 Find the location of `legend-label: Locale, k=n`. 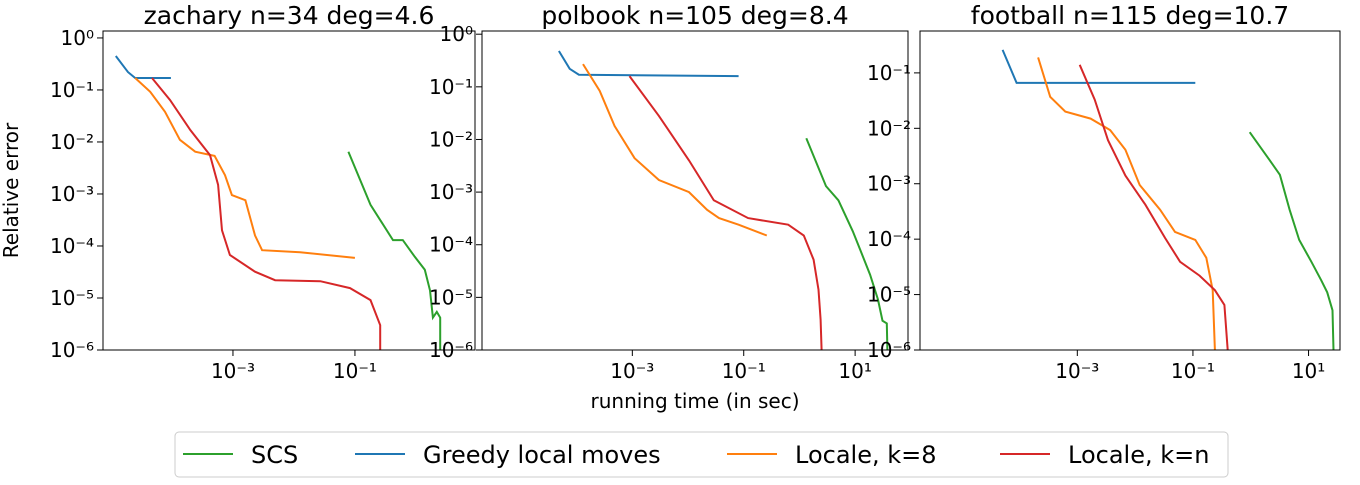

legend-label: Locale, k=n is located at coordinates (1138, 455).